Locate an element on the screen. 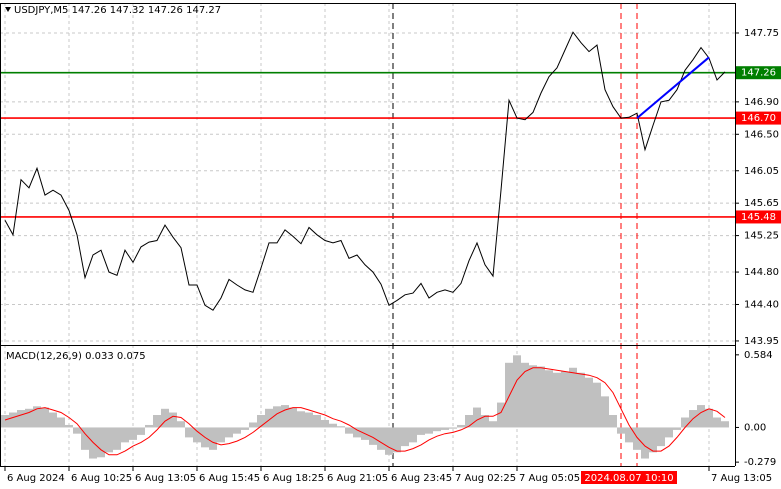 Image resolution: width=781 pixels, height=489 pixels. x-tick-label: 7 Aug 13:05 is located at coordinates (741, 478).